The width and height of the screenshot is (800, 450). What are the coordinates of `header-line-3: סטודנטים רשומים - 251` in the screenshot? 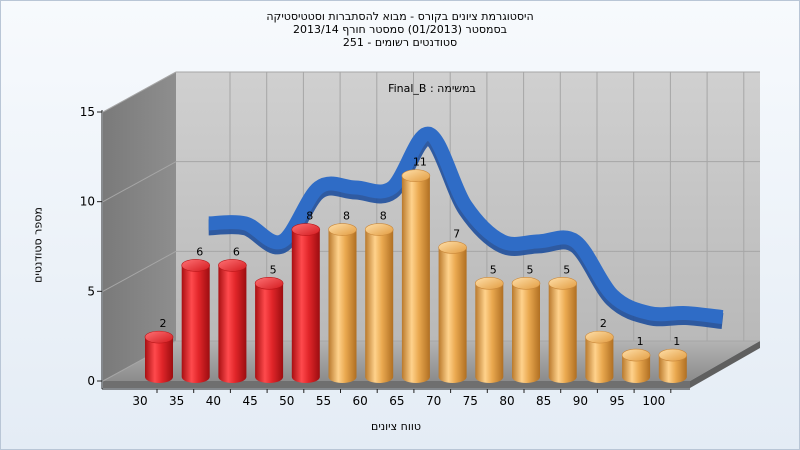 It's located at (400, 42).